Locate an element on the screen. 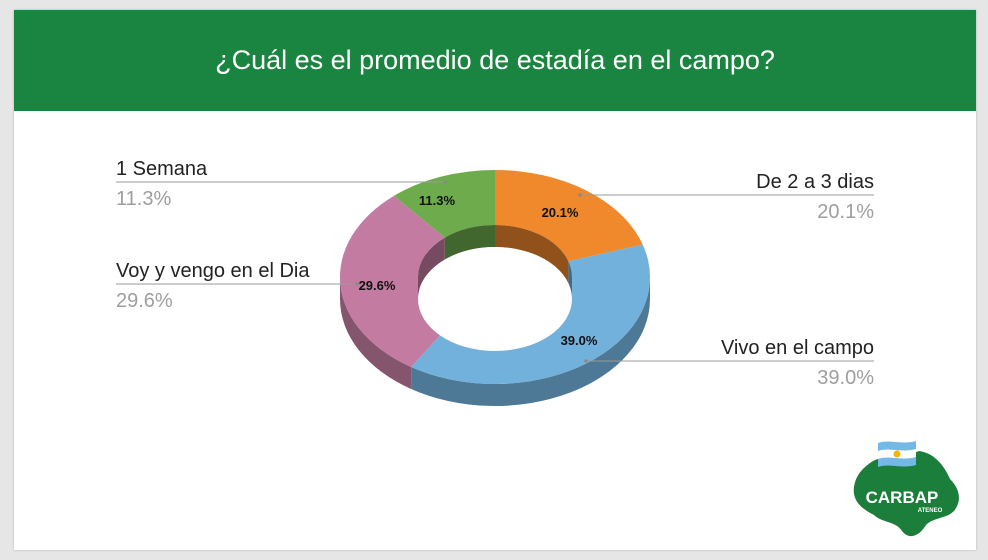  slice-percent-0: 20.1% is located at coordinates (845, 212).